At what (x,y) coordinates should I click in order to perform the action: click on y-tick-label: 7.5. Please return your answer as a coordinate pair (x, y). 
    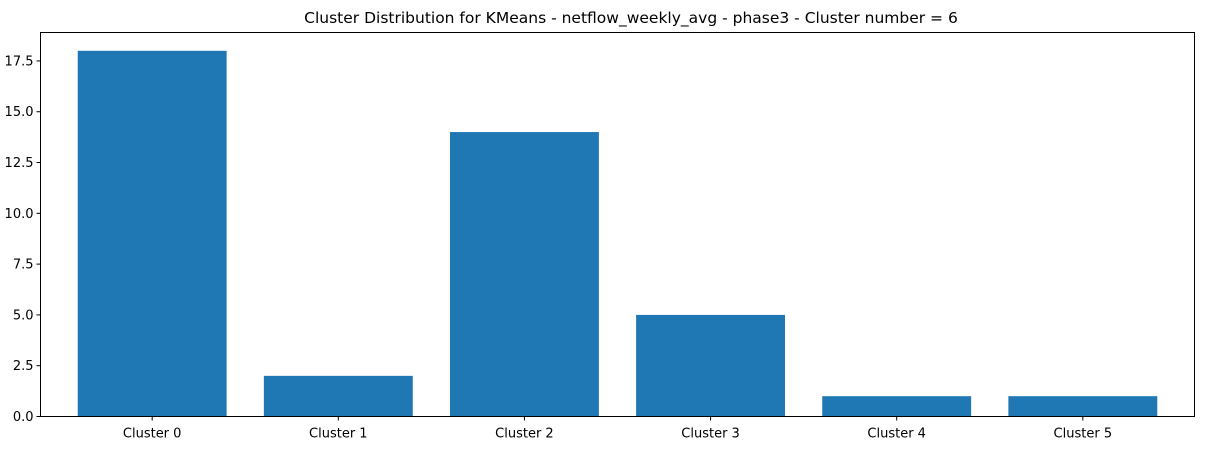
    Looking at the image, I should click on (23, 265).